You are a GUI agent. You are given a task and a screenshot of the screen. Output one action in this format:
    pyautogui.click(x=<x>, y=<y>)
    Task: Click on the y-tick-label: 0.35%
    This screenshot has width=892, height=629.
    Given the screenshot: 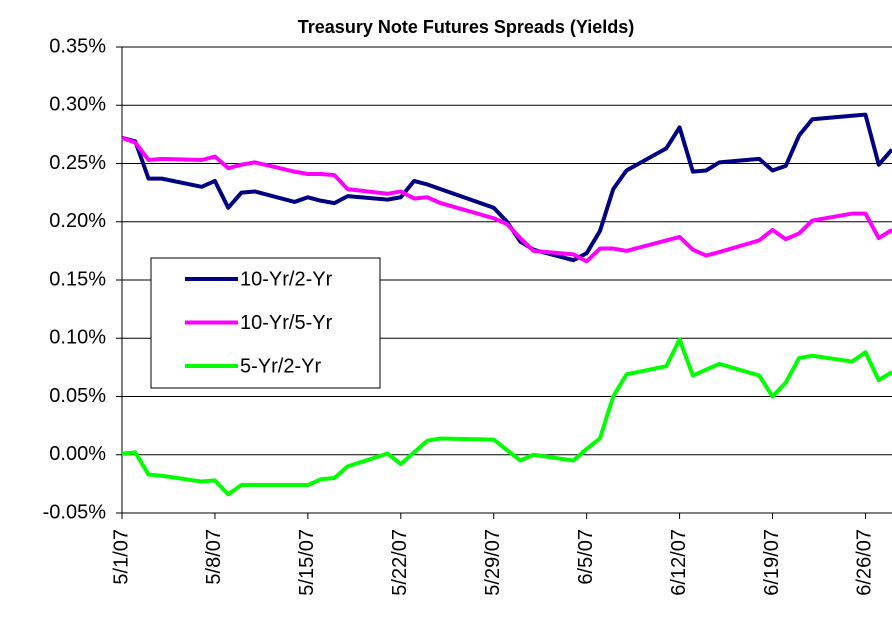 What is the action you would take?
    pyautogui.click(x=77, y=46)
    